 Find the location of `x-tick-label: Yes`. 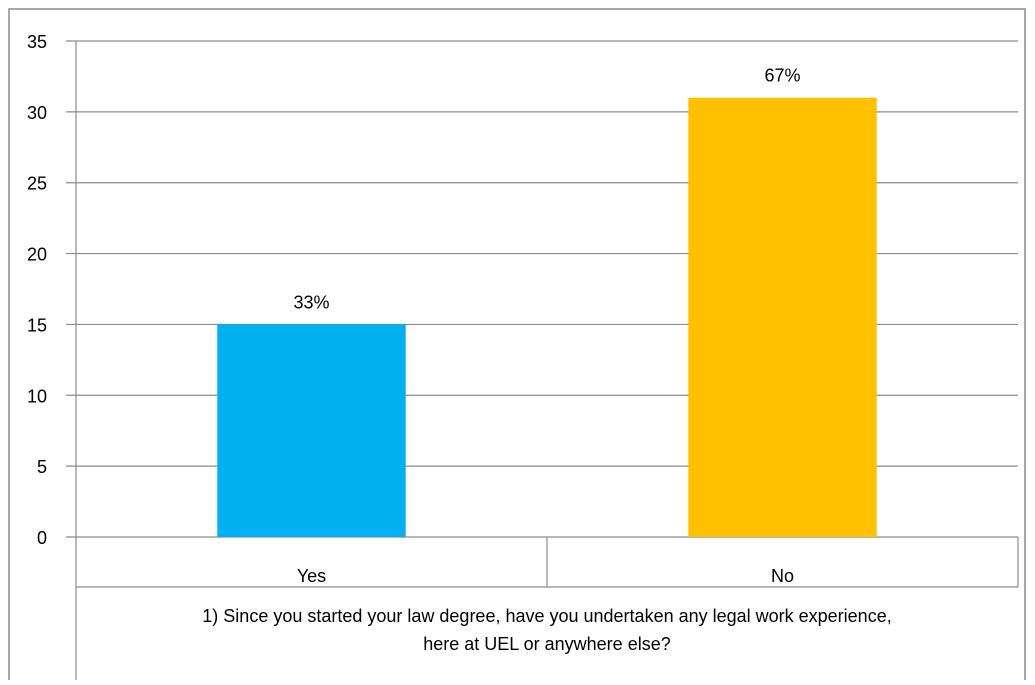

x-tick-label: Yes is located at coordinates (311, 576).